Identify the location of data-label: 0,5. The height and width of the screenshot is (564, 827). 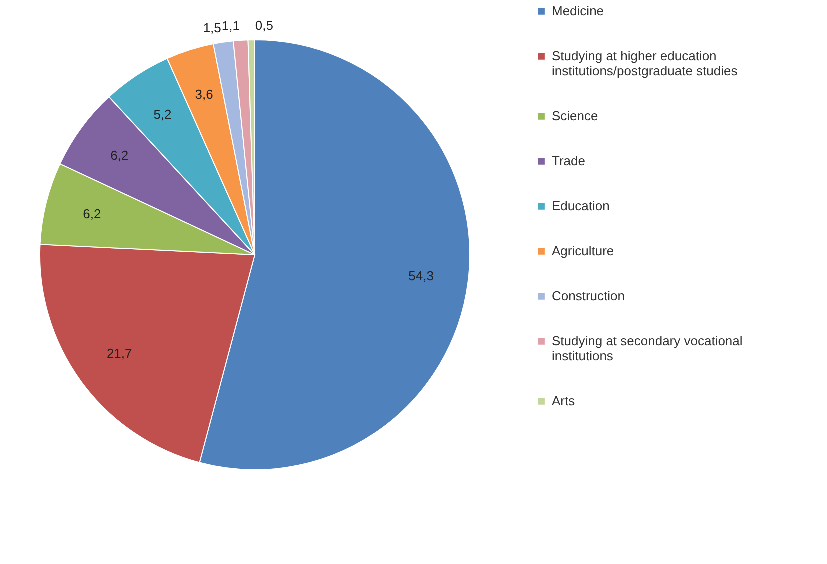
(264, 26).